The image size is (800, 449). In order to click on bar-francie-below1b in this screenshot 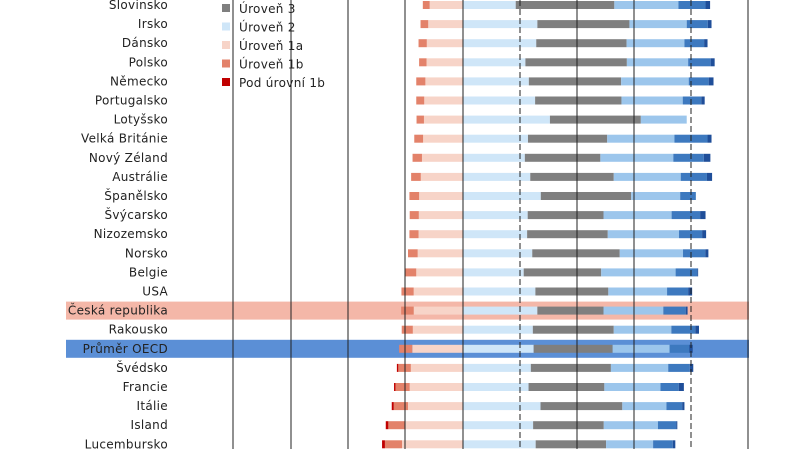, I will do `click(395, 387)`.